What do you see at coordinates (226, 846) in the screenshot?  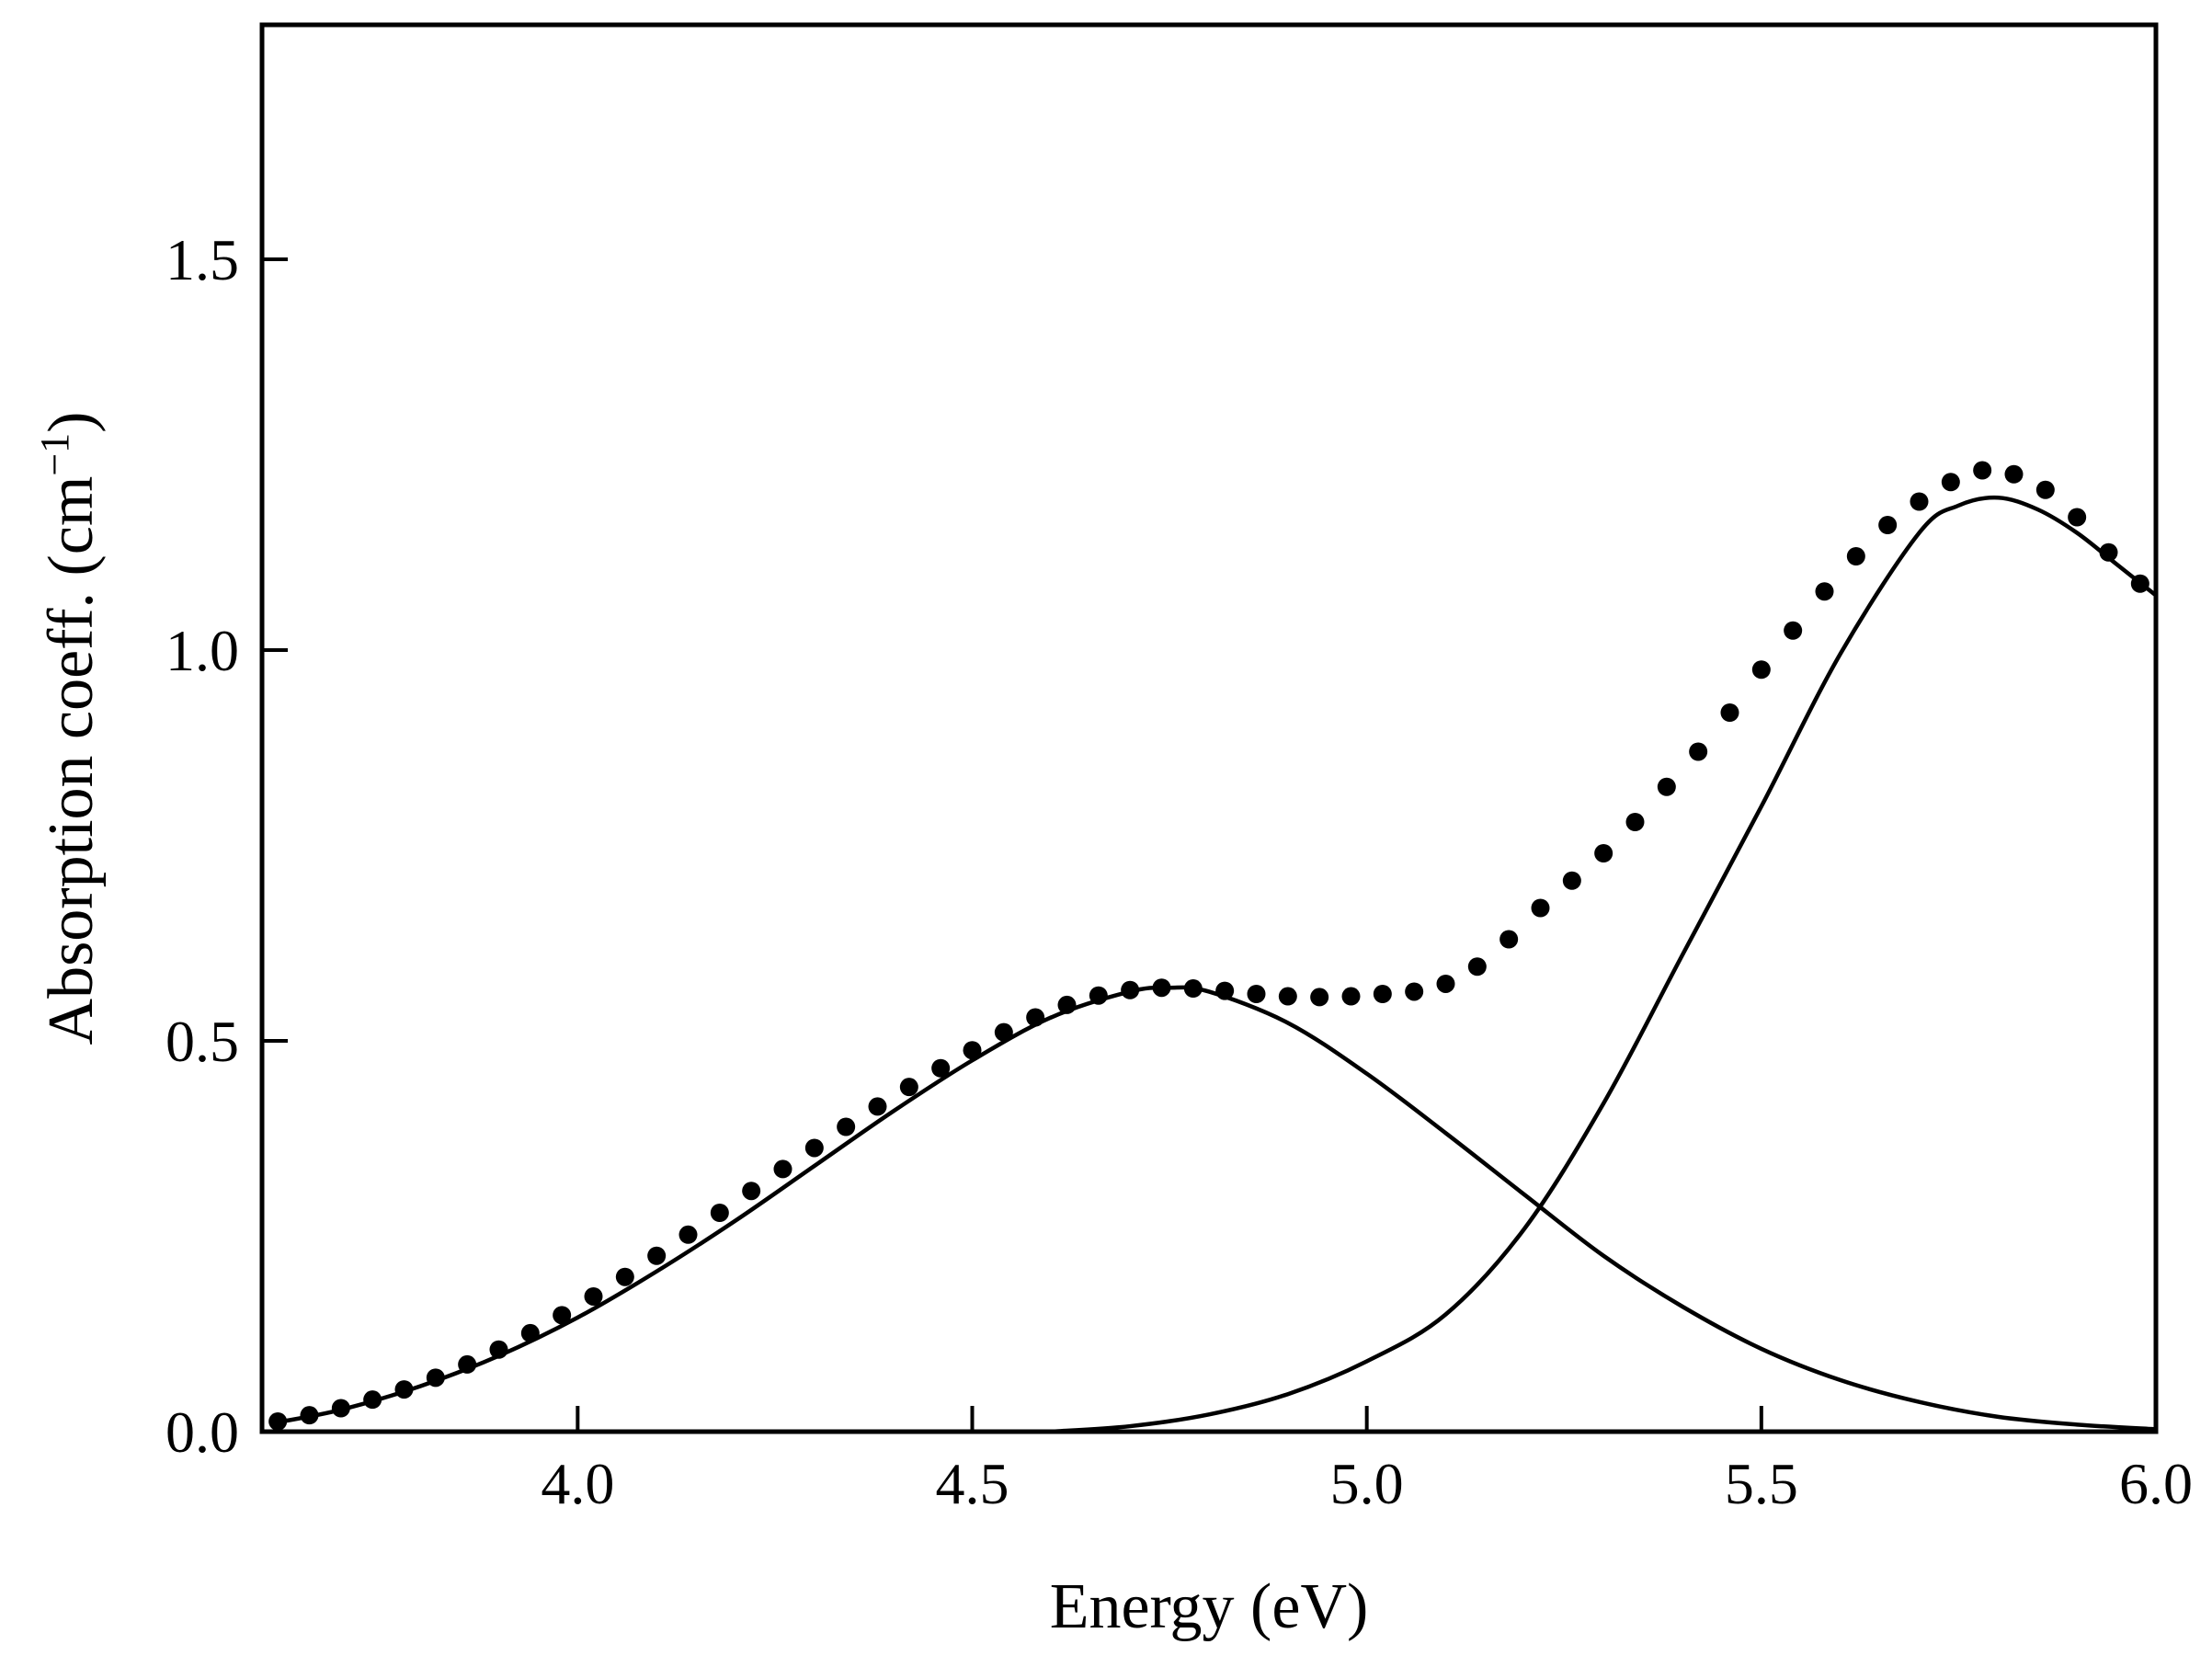 I see `y-axis-ticks: 0.0 0.5 1.0 1.5` at bounding box center [226, 846].